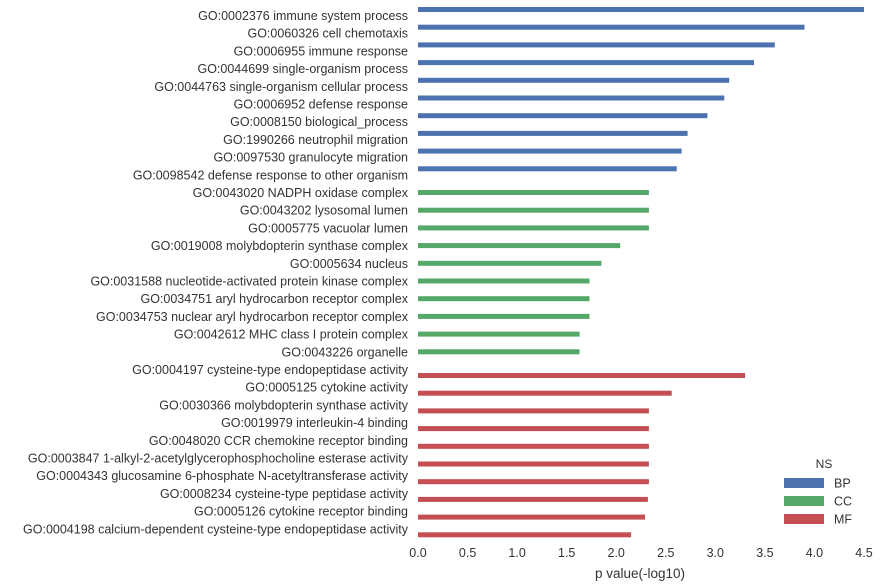 This screenshot has width=880, height=587. What do you see at coordinates (301, 512) in the screenshot?
I see `category-label: GO:0005126 cytokine receptor binding` at bounding box center [301, 512].